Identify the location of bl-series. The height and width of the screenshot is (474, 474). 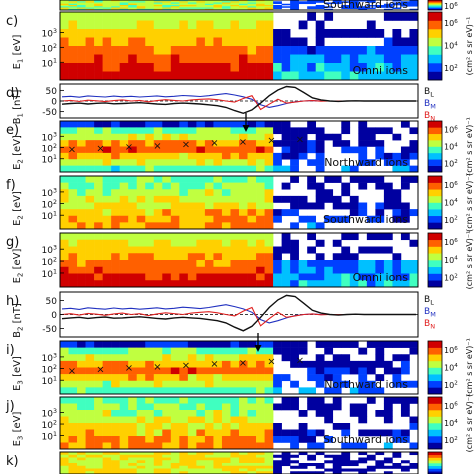
(238, 100).